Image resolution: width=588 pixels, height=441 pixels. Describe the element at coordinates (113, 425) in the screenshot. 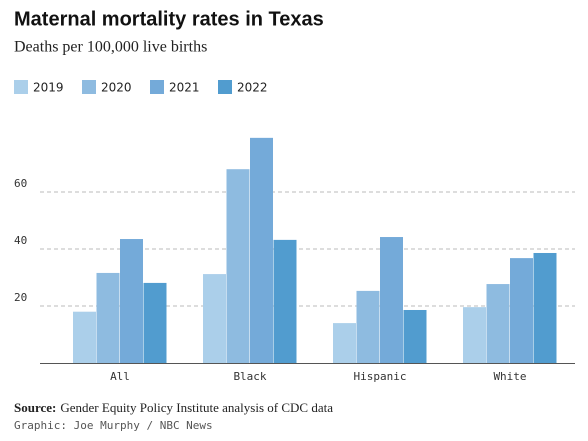

I see `credit: Graphic: Joe Murphy / NBC News` at that location.